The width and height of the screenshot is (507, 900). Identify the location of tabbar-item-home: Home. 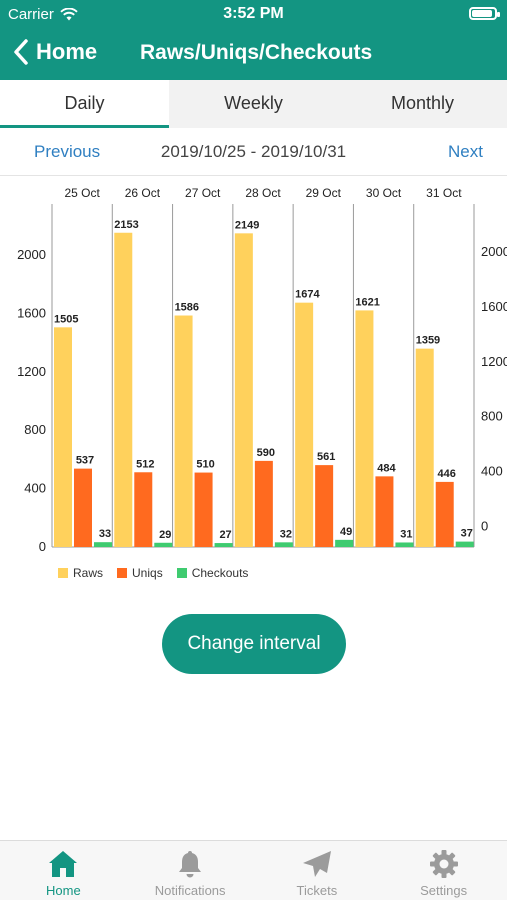
(63, 870).